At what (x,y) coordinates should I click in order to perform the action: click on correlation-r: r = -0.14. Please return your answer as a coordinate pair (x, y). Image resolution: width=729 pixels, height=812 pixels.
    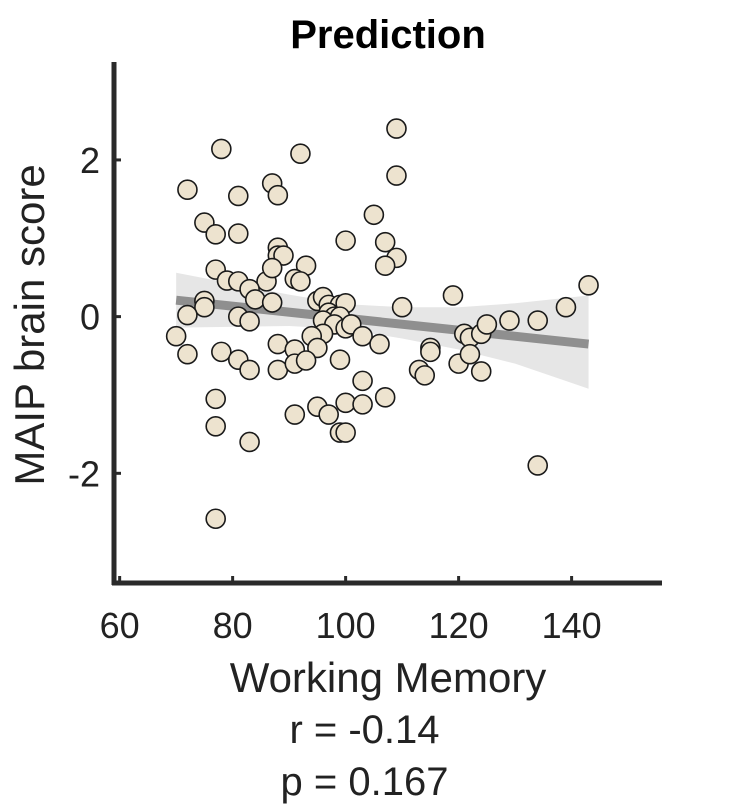
    Looking at the image, I should click on (364, 730).